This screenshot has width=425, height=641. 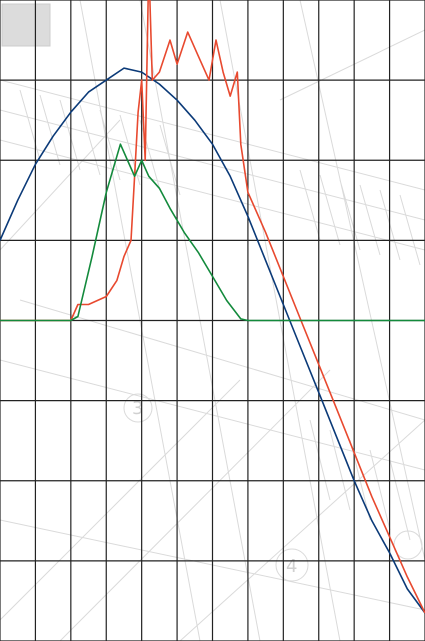 I want to click on watermark-mark-3: 3, so click(x=137, y=408).